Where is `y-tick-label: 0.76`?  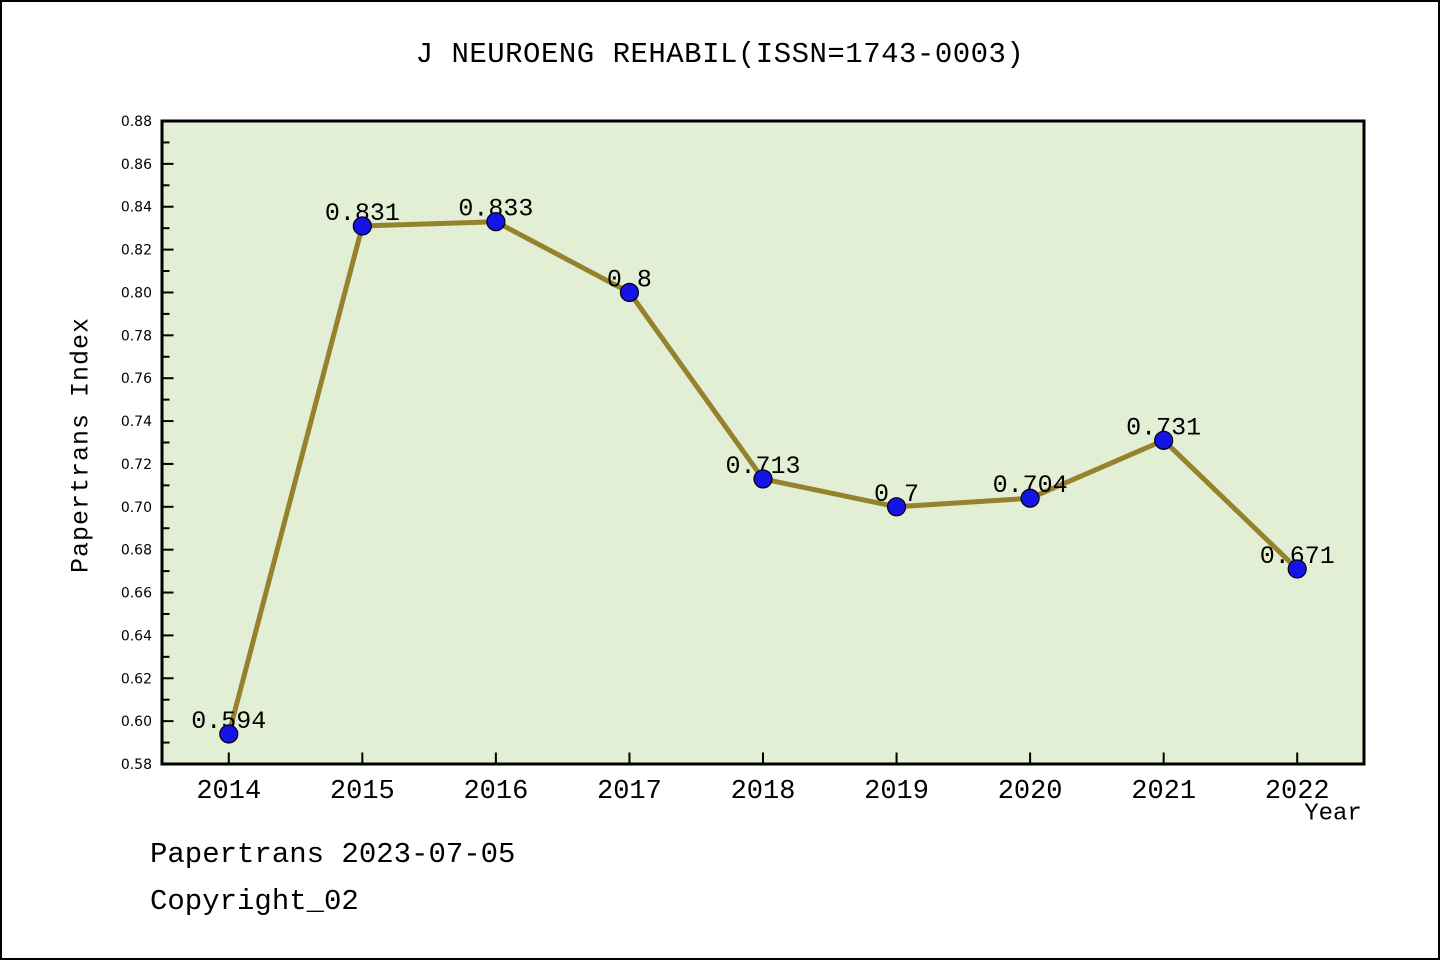
y-tick-label: 0.76 is located at coordinates (136, 379).